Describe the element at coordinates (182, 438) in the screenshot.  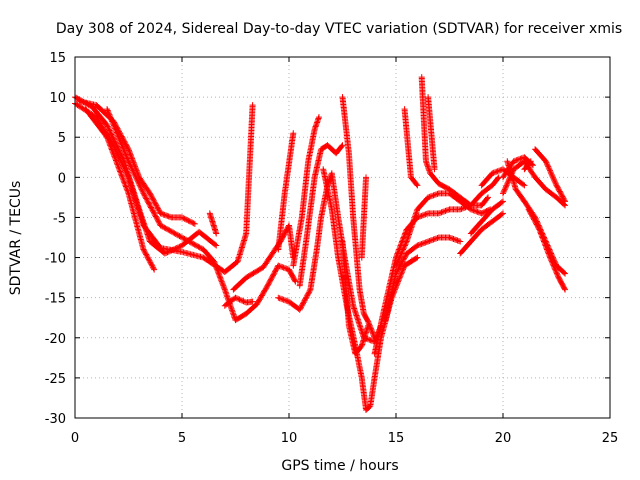
I see `x-tick-label: 5` at that location.